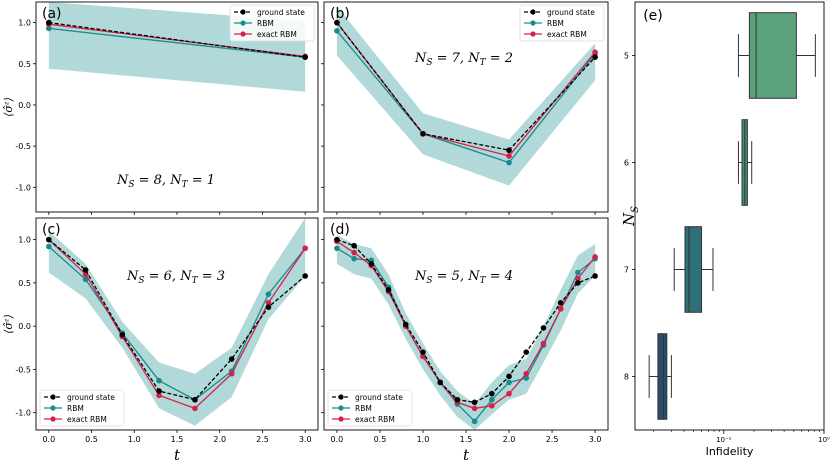 The image size is (830, 462). I want to click on legend-rbm-label: RBM, so click(75, 408).